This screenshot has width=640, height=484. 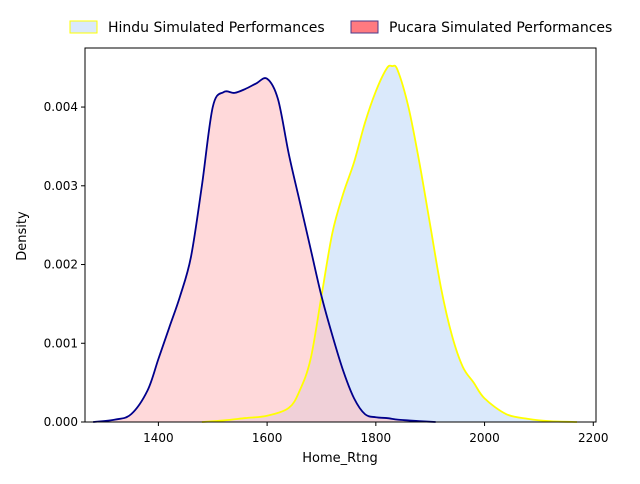 I want to click on legend-label-hindu: Hindu Simulated Performances, so click(x=216, y=28).